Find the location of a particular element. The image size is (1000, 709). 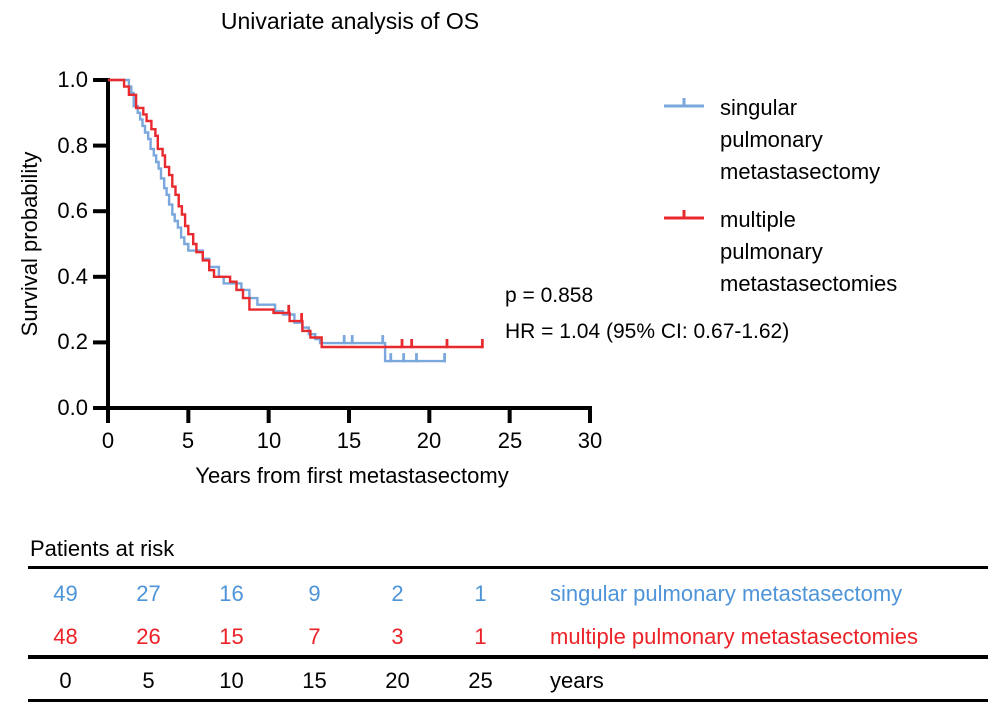

chart-title: Univariate analysis of OS is located at coordinates (350, 21).